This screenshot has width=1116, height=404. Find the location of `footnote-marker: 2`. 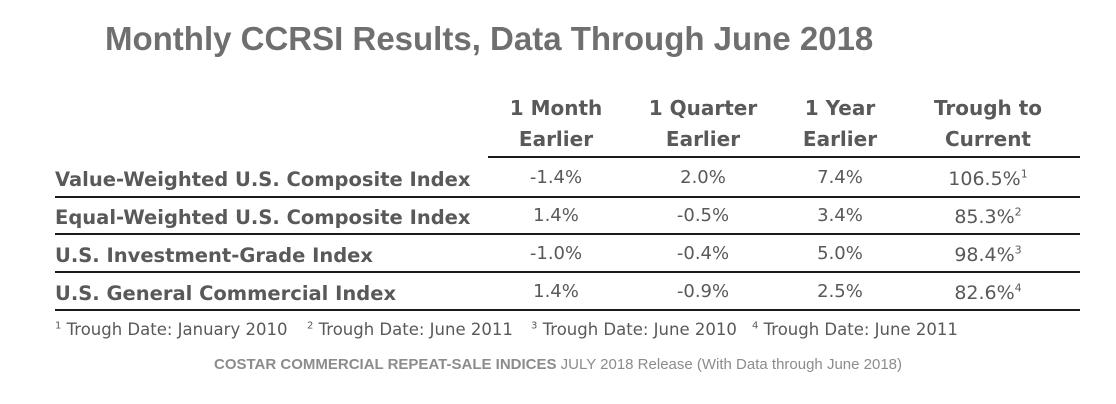

footnote-marker: 2 is located at coordinates (1018, 212).